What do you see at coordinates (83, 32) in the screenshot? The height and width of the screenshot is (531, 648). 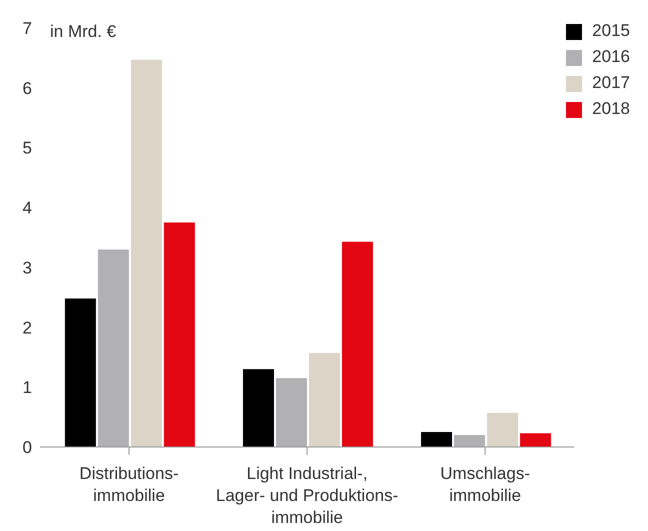 I see `y-axis-title: in Mrd. €` at bounding box center [83, 32].